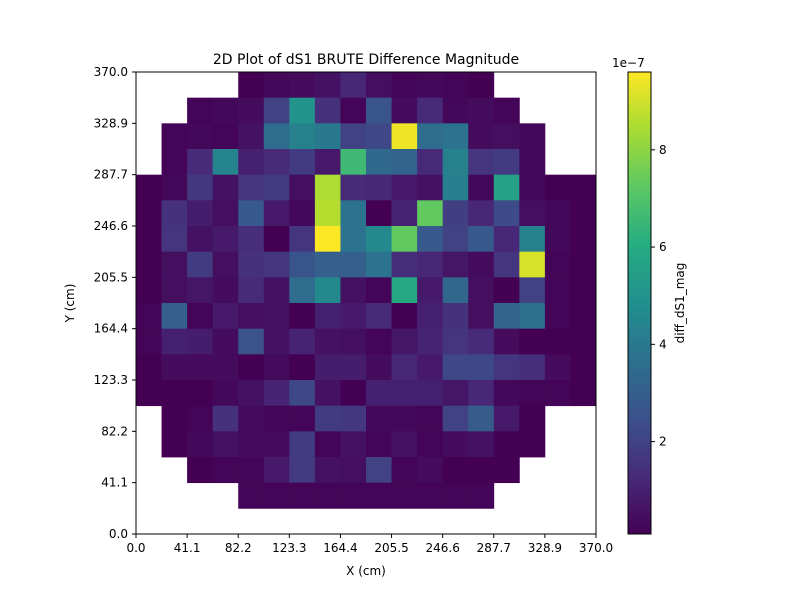 This screenshot has height=600, width=800. What do you see at coordinates (663, 442) in the screenshot?
I see `colorbar-tick-label: 2` at bounding box center [663, 442].